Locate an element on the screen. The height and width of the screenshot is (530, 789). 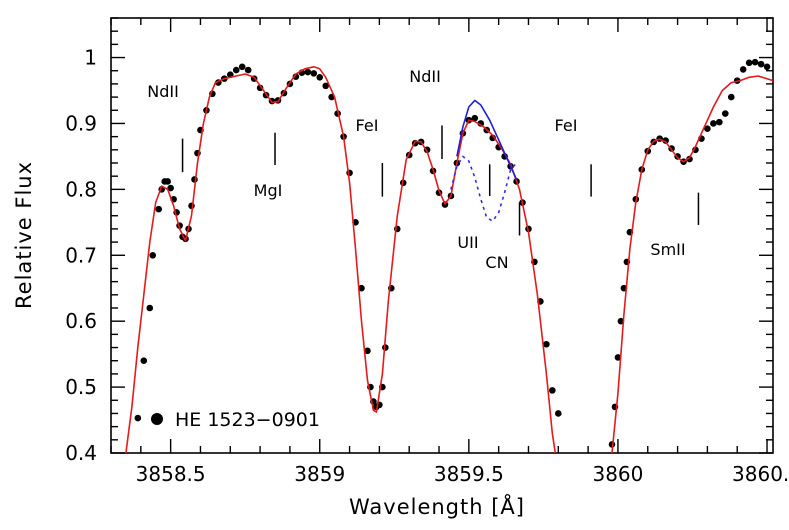
line-id-label: UII is located at coordinates (467, 242).